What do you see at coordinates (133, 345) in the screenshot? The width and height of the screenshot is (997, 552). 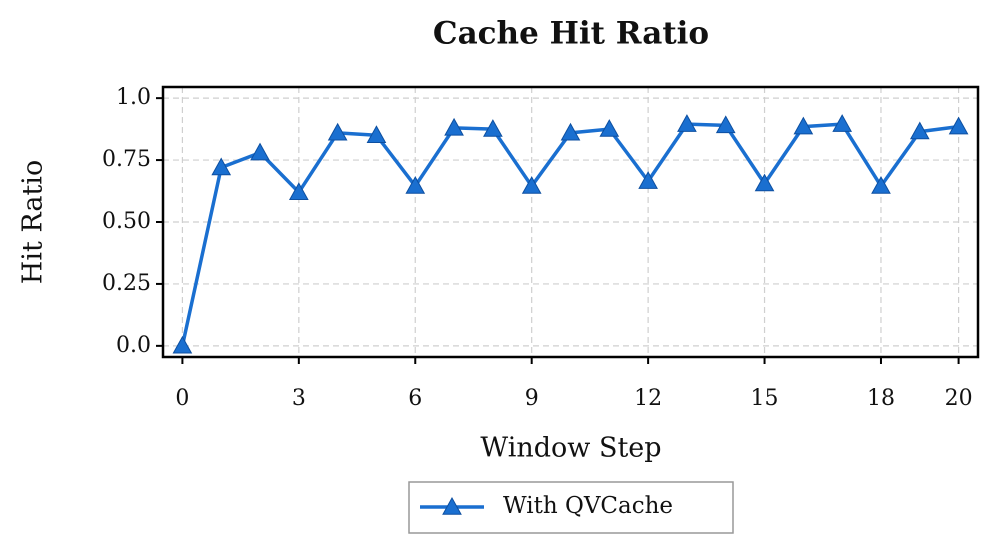 I see `y-tick-label: 0.0` at bounding box center [133, 345].